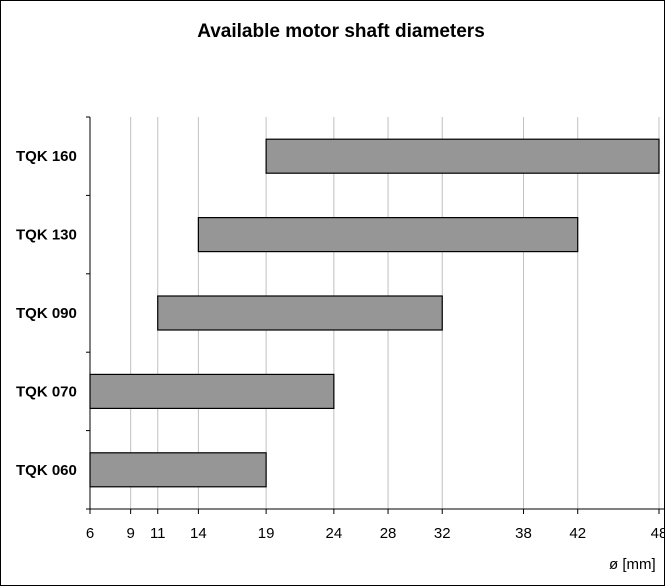 The width and height of the screenshot is (665, 586). What do you see at coordinates (46, 235) in the screenshot?
I see `category-label-tqk-130: TQK 130` at bounding box center [46, 235].